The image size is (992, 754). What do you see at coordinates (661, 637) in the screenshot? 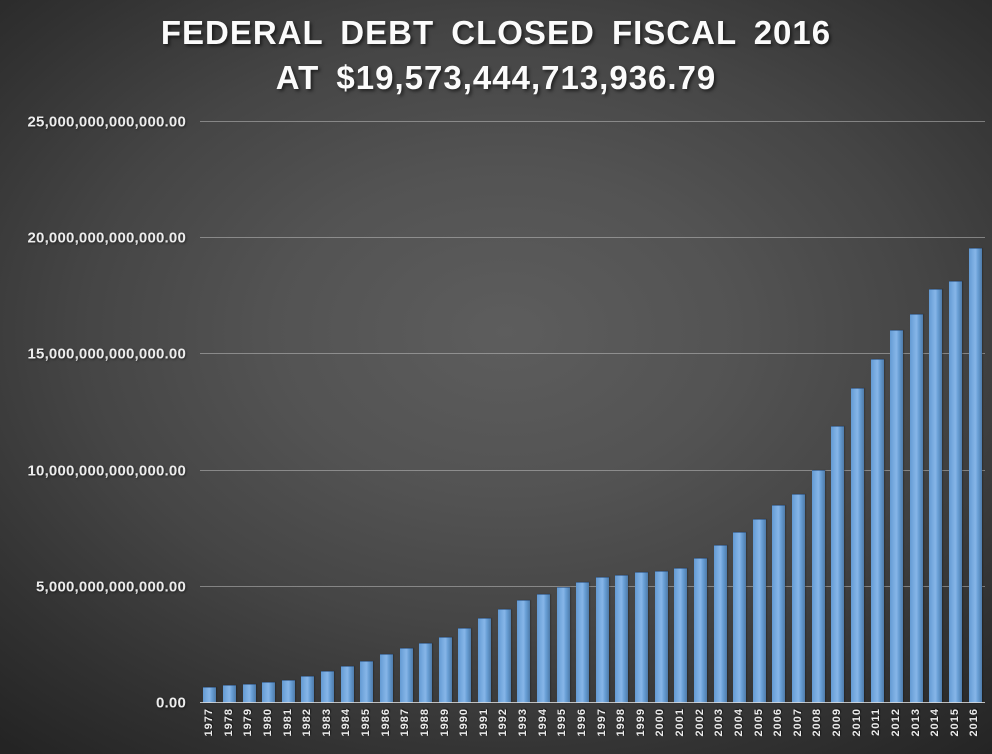
I see `bar-2000` at bounding box center [661, 637].